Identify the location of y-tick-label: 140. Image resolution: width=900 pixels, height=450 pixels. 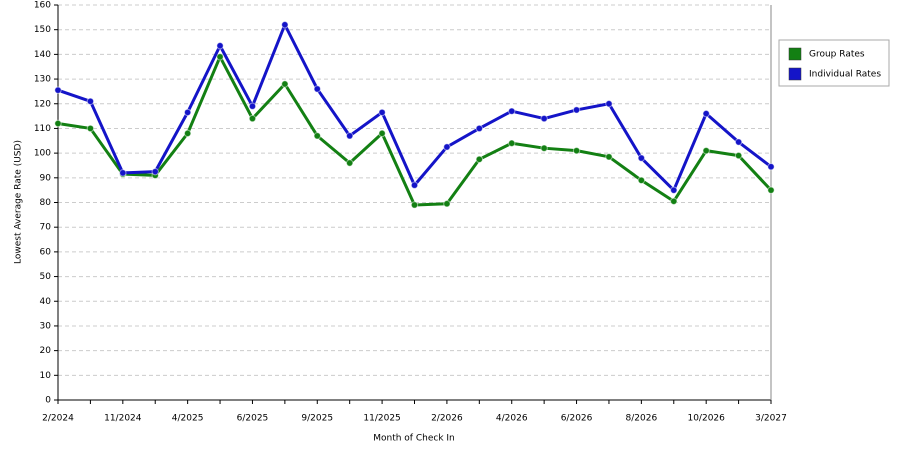
(42, 55).